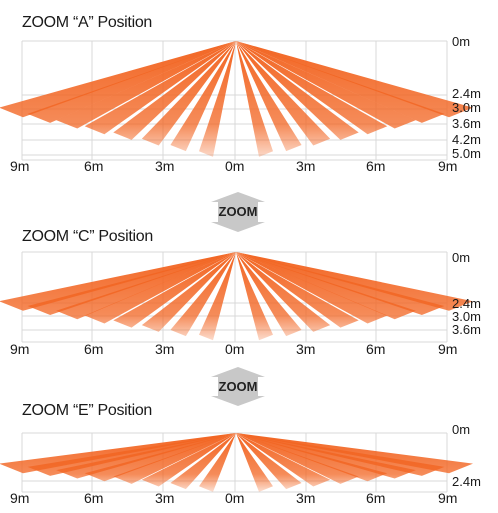 The width and height of the screenshot is (498, 513). I want to click on detection-panel-e, so click(236, 462).